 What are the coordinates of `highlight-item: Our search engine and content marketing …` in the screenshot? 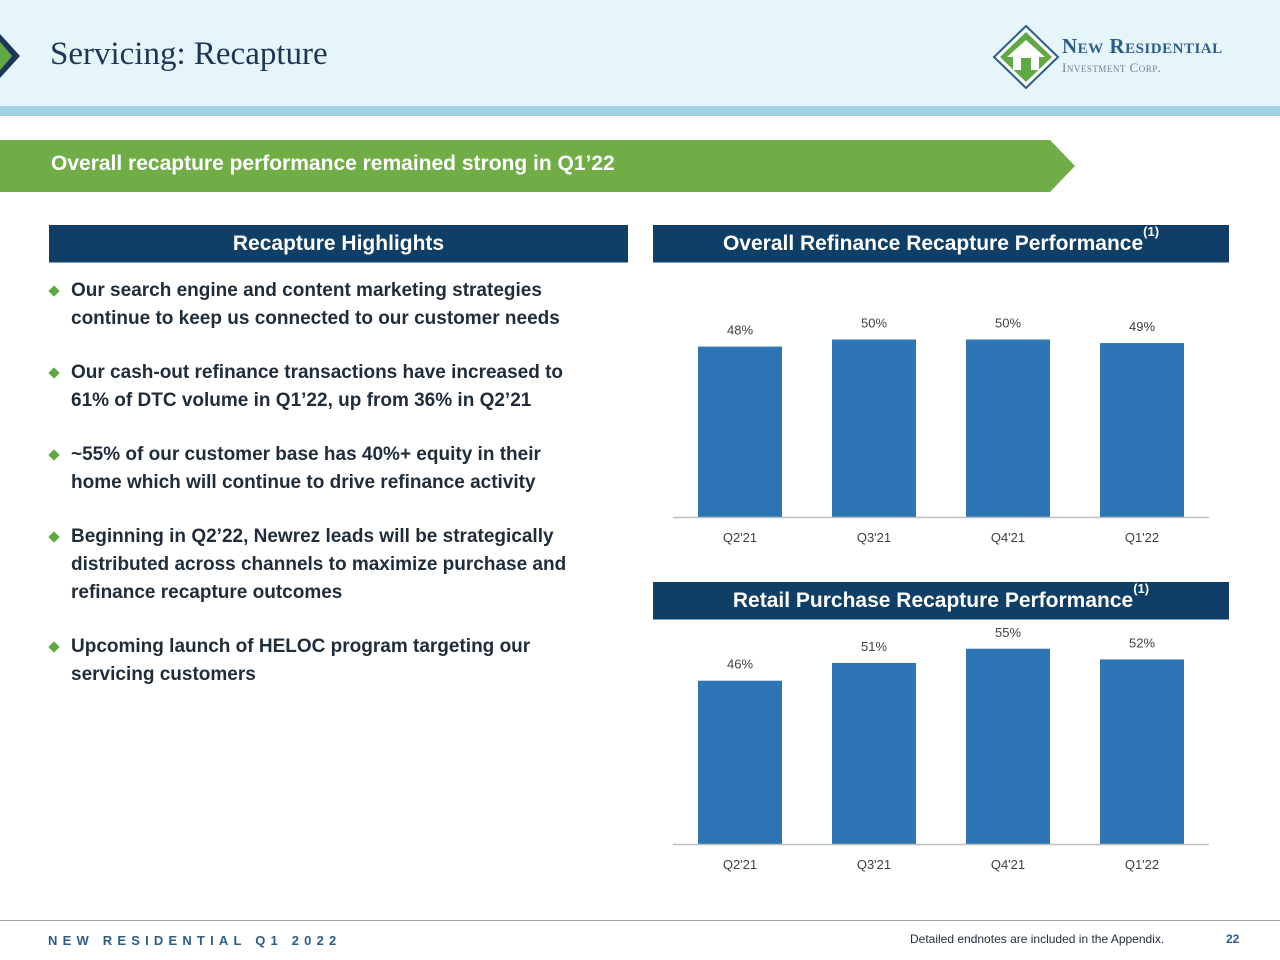 It's located at (328, 305).